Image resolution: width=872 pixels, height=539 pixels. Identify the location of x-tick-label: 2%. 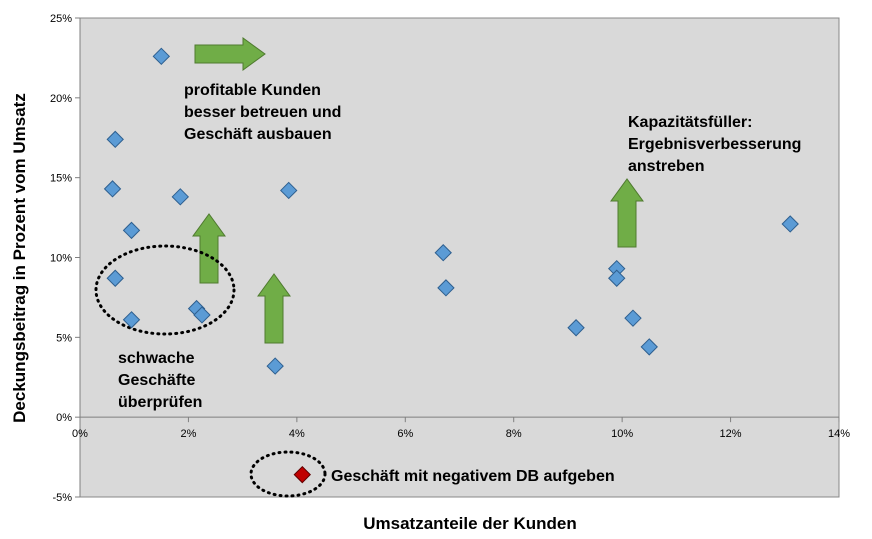
(188, 434).